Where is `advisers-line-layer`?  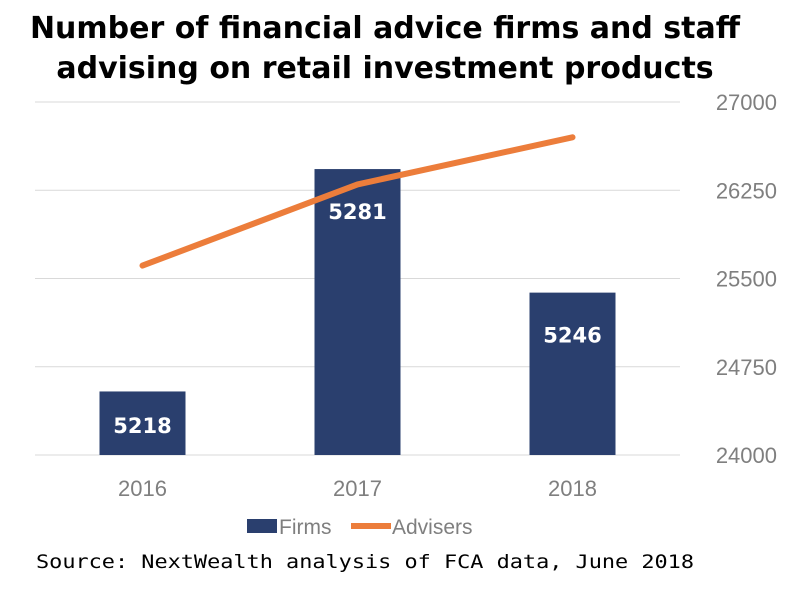 advisers-line-layer is located at coordinates (357, 201).